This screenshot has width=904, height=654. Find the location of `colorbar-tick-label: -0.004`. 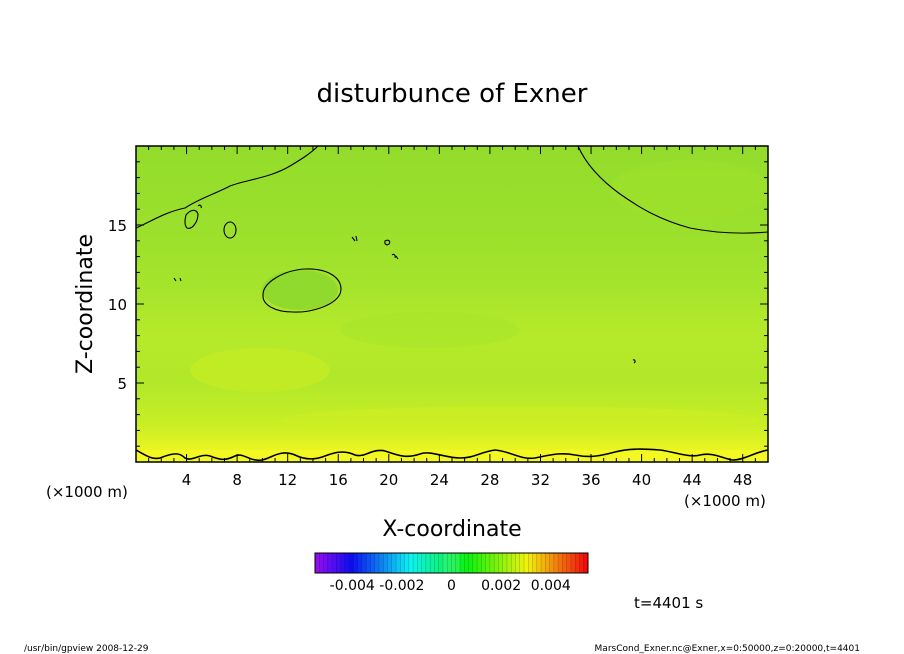

colorbar-tick-label: -0.004 is located at coordinates (352, 586).